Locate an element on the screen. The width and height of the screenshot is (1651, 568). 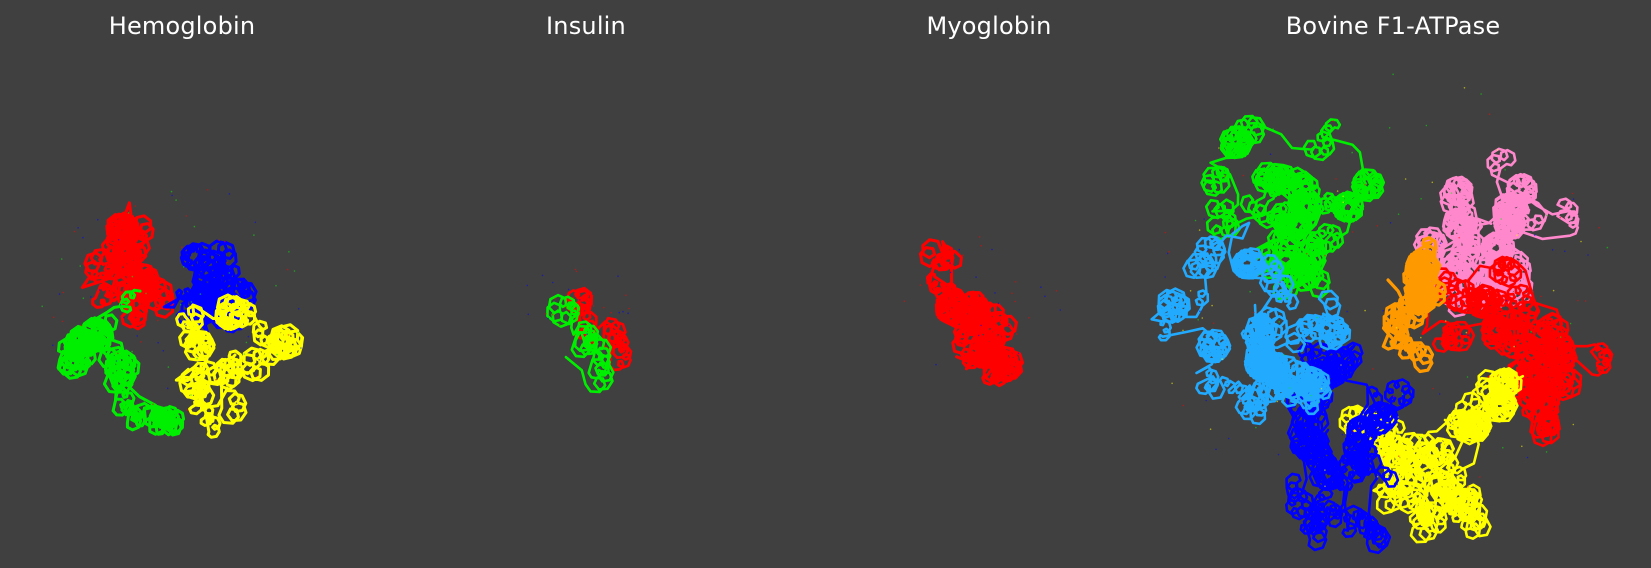
f1-atpase-subunit-red-chain is located at coordinates (1517, 351).